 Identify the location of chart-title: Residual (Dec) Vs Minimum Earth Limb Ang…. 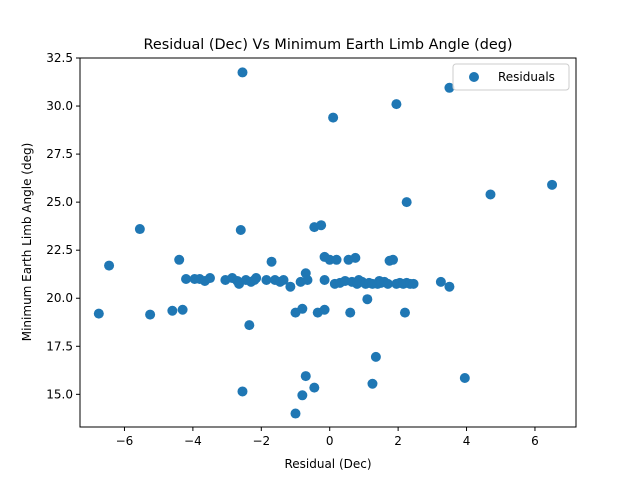
(328, 45).